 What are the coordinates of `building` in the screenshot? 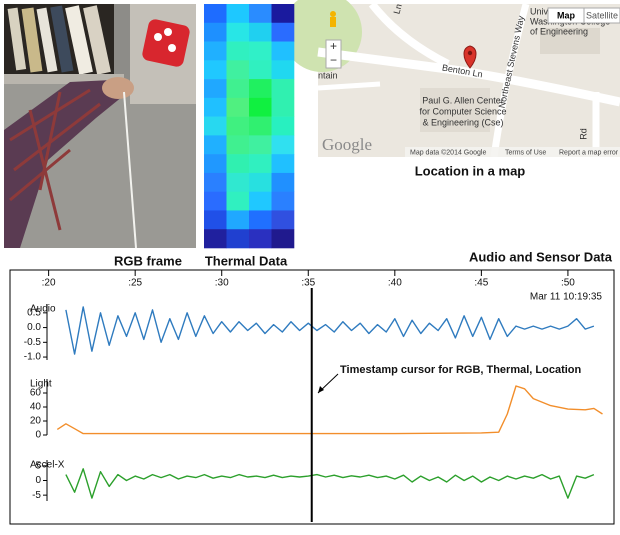 It's located at (455, 110).